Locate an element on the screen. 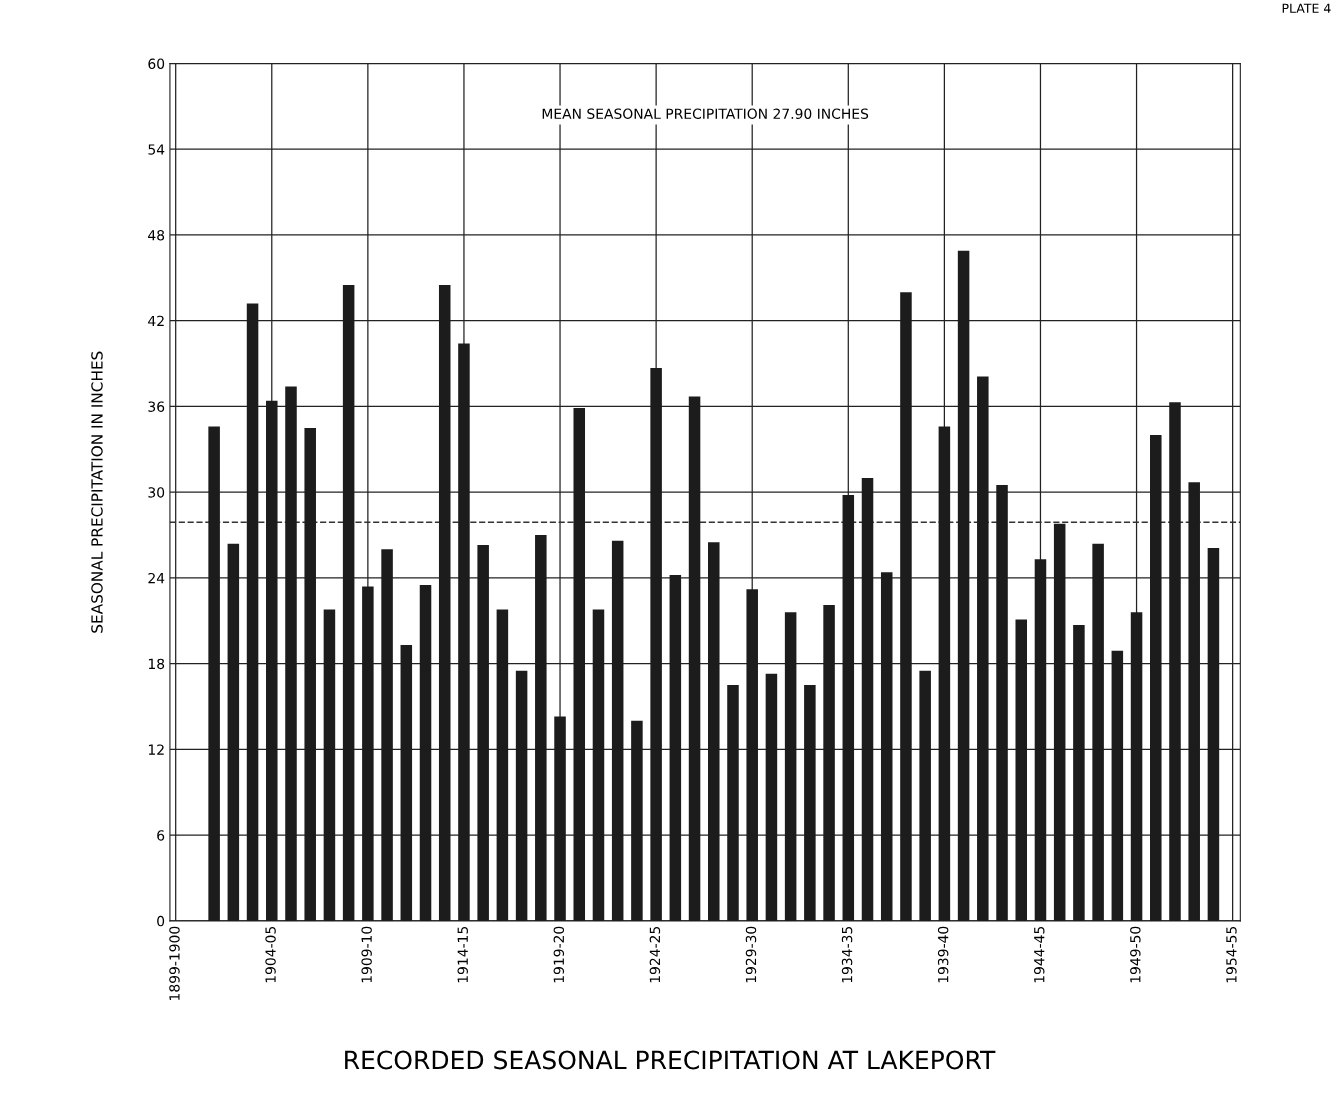 Image resolution: width=1338 pixels, height=1095 pixels. y-tick-label: 60 is located at coordinates (156, 63).